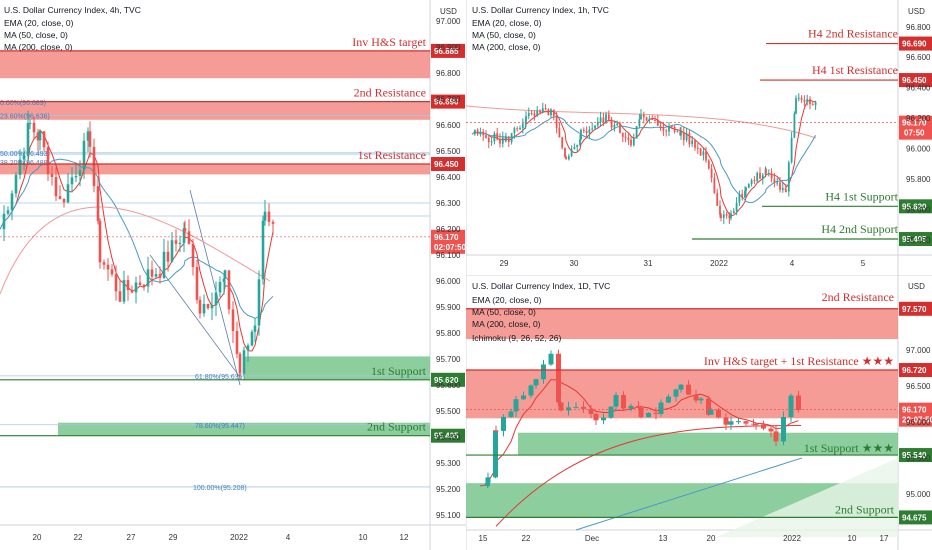 This screenshot has width=932, height=550. What do you see at coordinates (399, 371) in the screenshot?
I see `h4-level-label: 1st Support` at bounding box center [399, 371].